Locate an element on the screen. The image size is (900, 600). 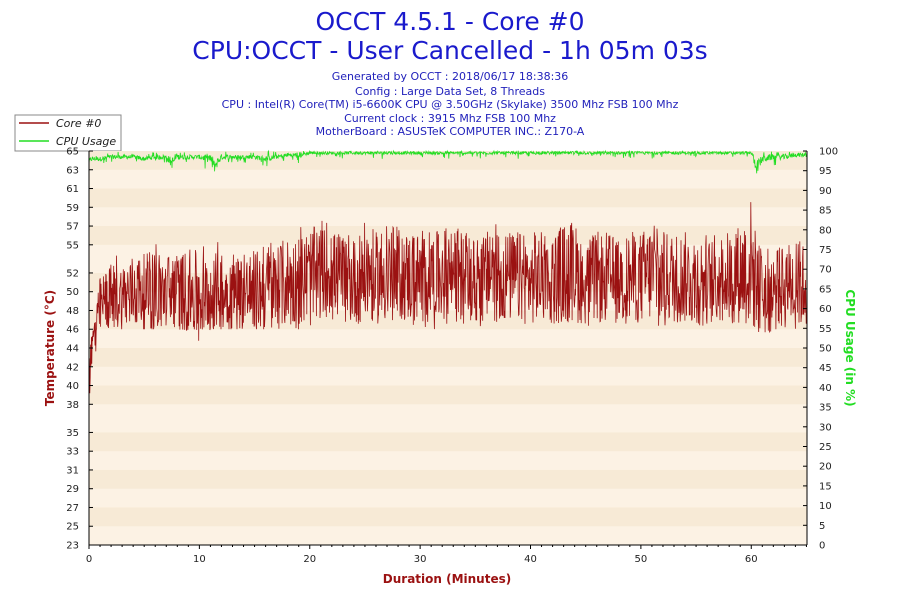
x-tick-label: 0 is located at coordinates (89, 559).